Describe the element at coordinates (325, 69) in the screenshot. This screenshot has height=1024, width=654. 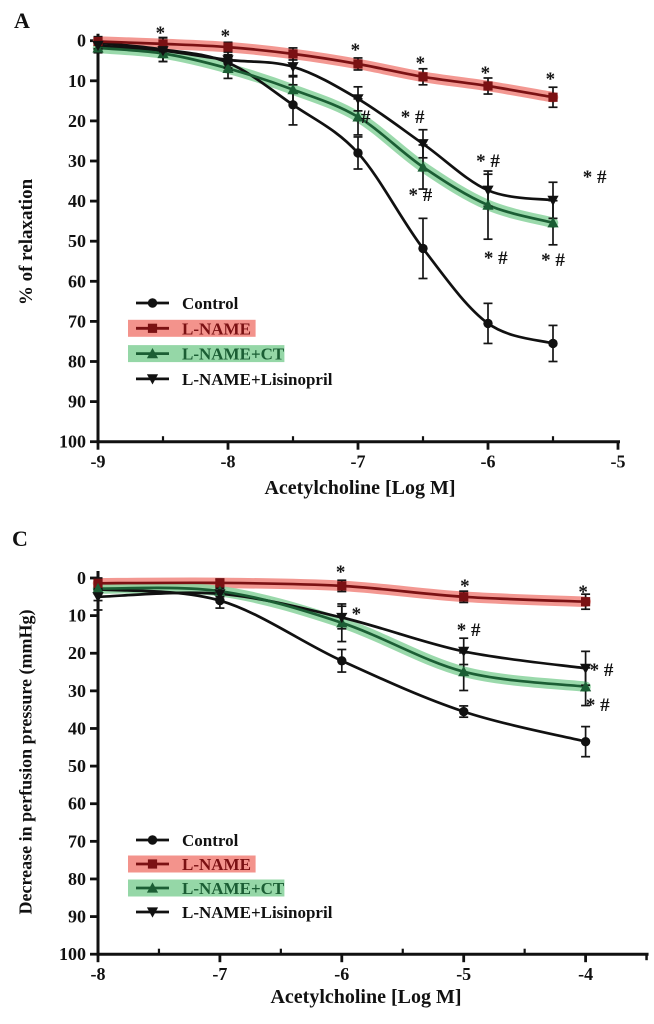
I see `curve-l-name` at that location.